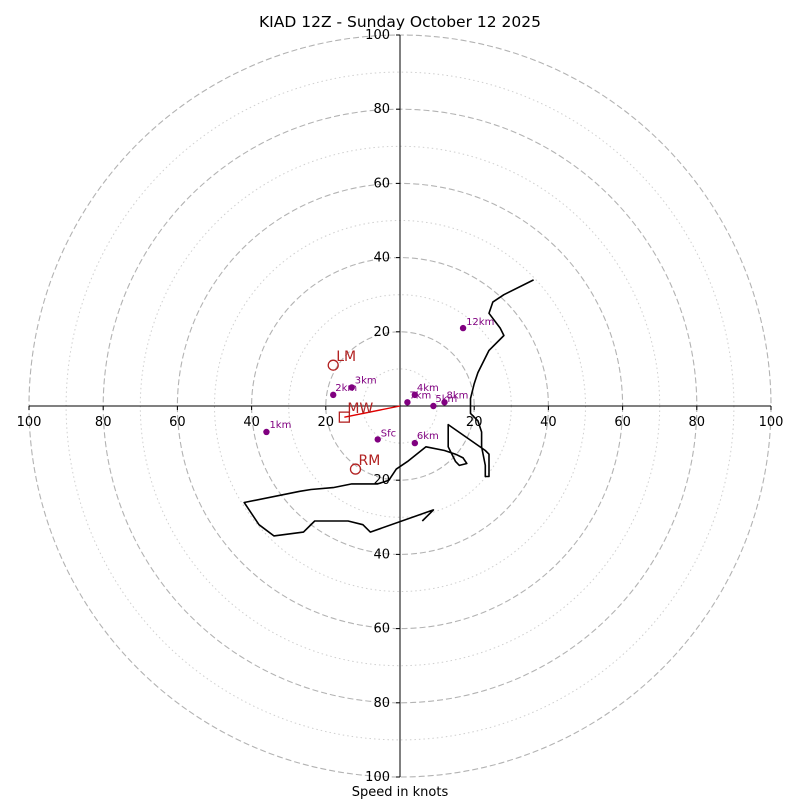  I want to click on hodograph-line, so click(388, 408).